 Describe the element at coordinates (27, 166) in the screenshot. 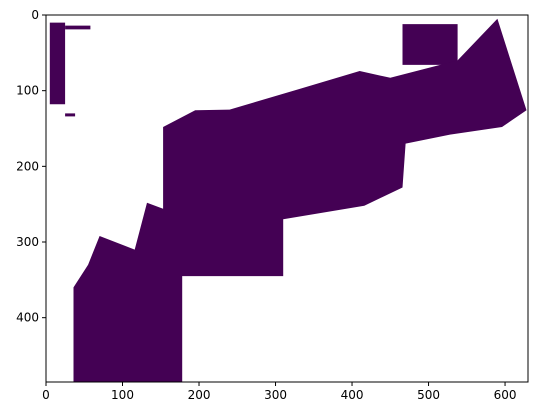

I see `y-tick-label: 200` at that location.